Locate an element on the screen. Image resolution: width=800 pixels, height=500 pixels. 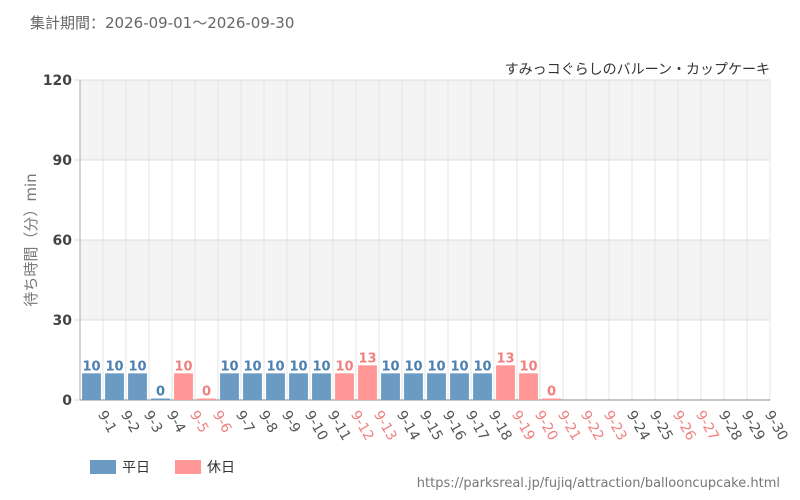
period-prefix: 集計期間： is located at coordinates (68, 23).